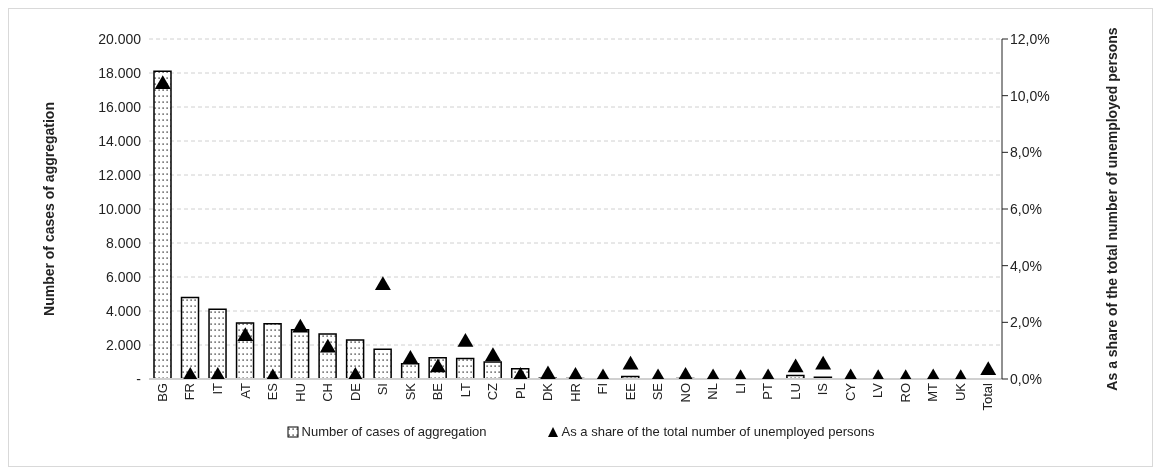 This screenshot has width=1161, height=475. I want to click on x-tick-label: Total, so click(988, 396).